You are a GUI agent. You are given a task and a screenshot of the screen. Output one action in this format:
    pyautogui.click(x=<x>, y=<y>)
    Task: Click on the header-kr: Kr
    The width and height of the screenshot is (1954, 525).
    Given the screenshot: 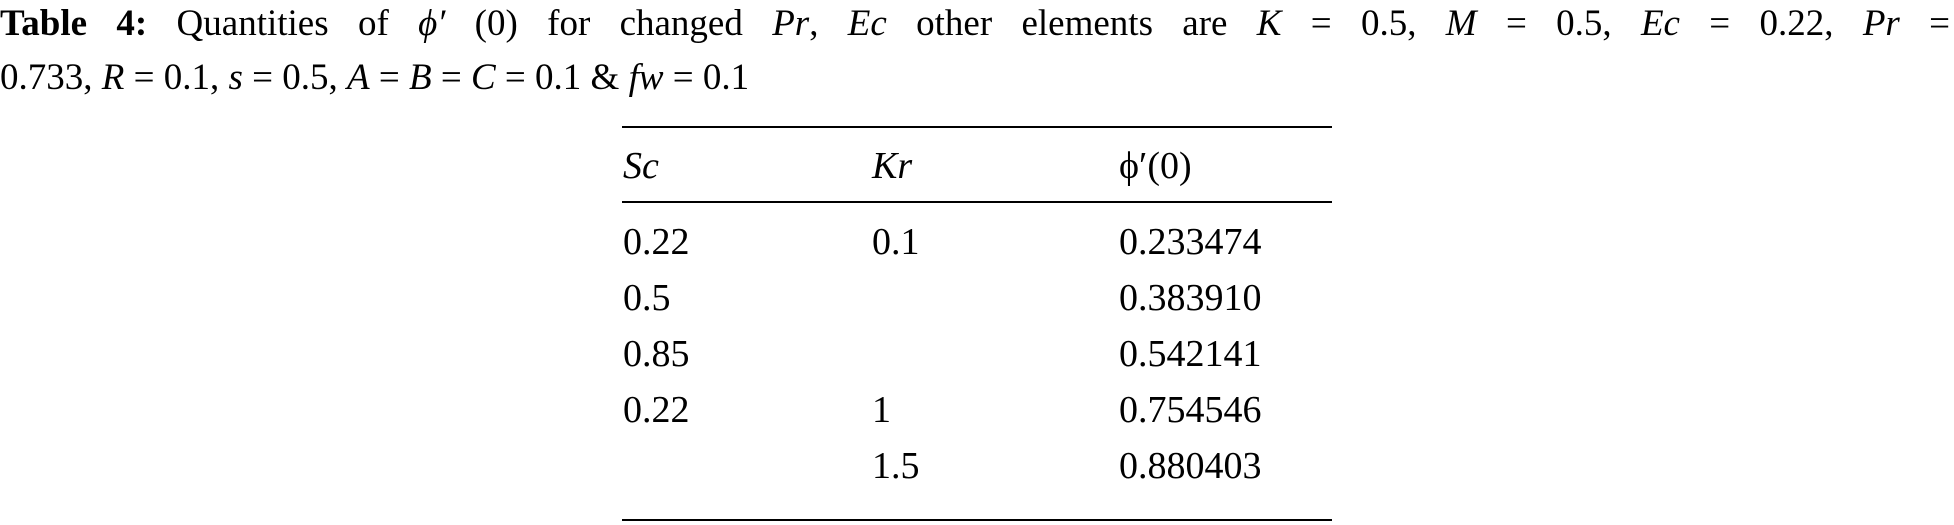 What is the action you would take?
    pyautogui.click(x=892, y=166)
    